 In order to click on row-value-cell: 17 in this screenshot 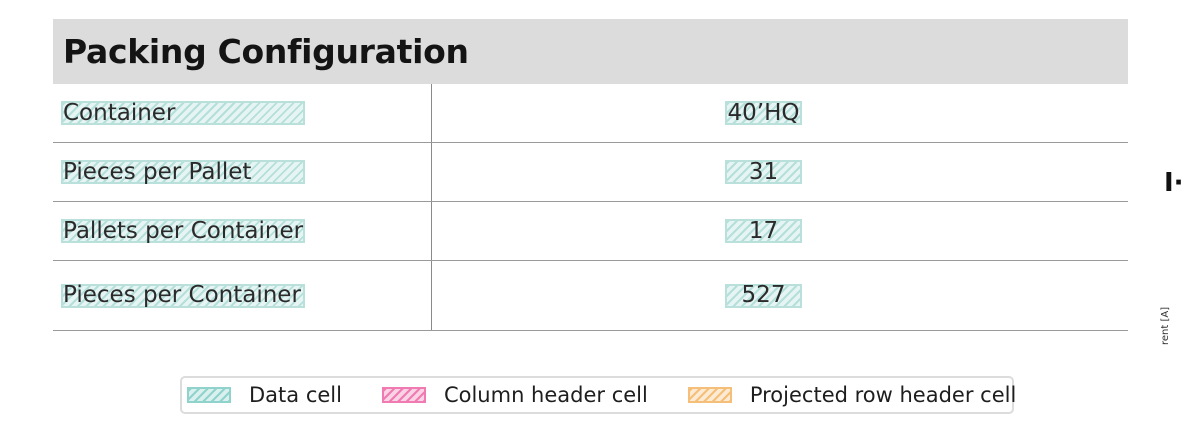, I will do `click(780, 231)`.